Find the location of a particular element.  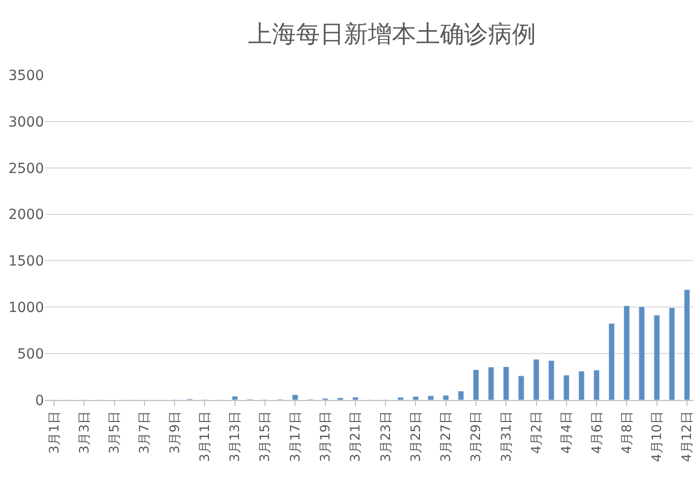

x-tick-label: 3月3日 is located at coordinates (84, 432).